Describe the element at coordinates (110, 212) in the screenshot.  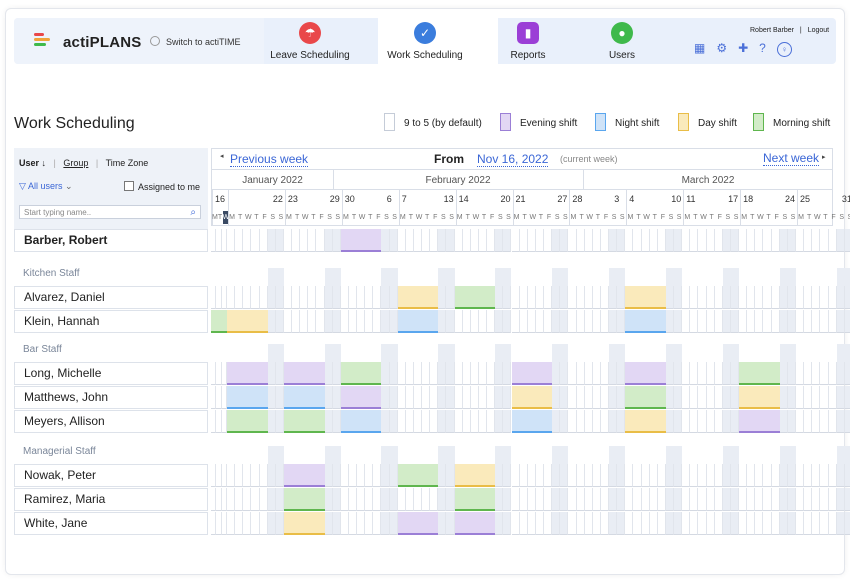
I see `search-input: Start typing name.. ⌕` at that location.